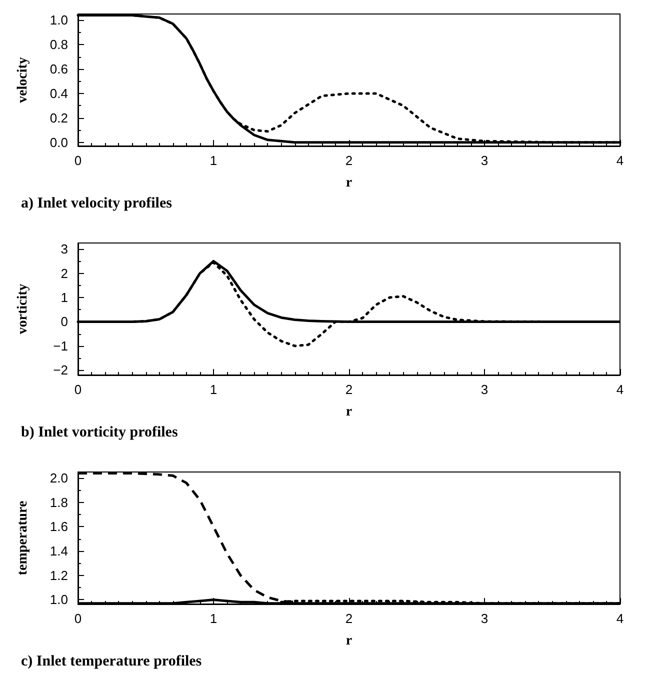 Image resolution: width=660 pixels, height=698 pixels. I want to click on y-axis-title: velocity, so click(23, 80).